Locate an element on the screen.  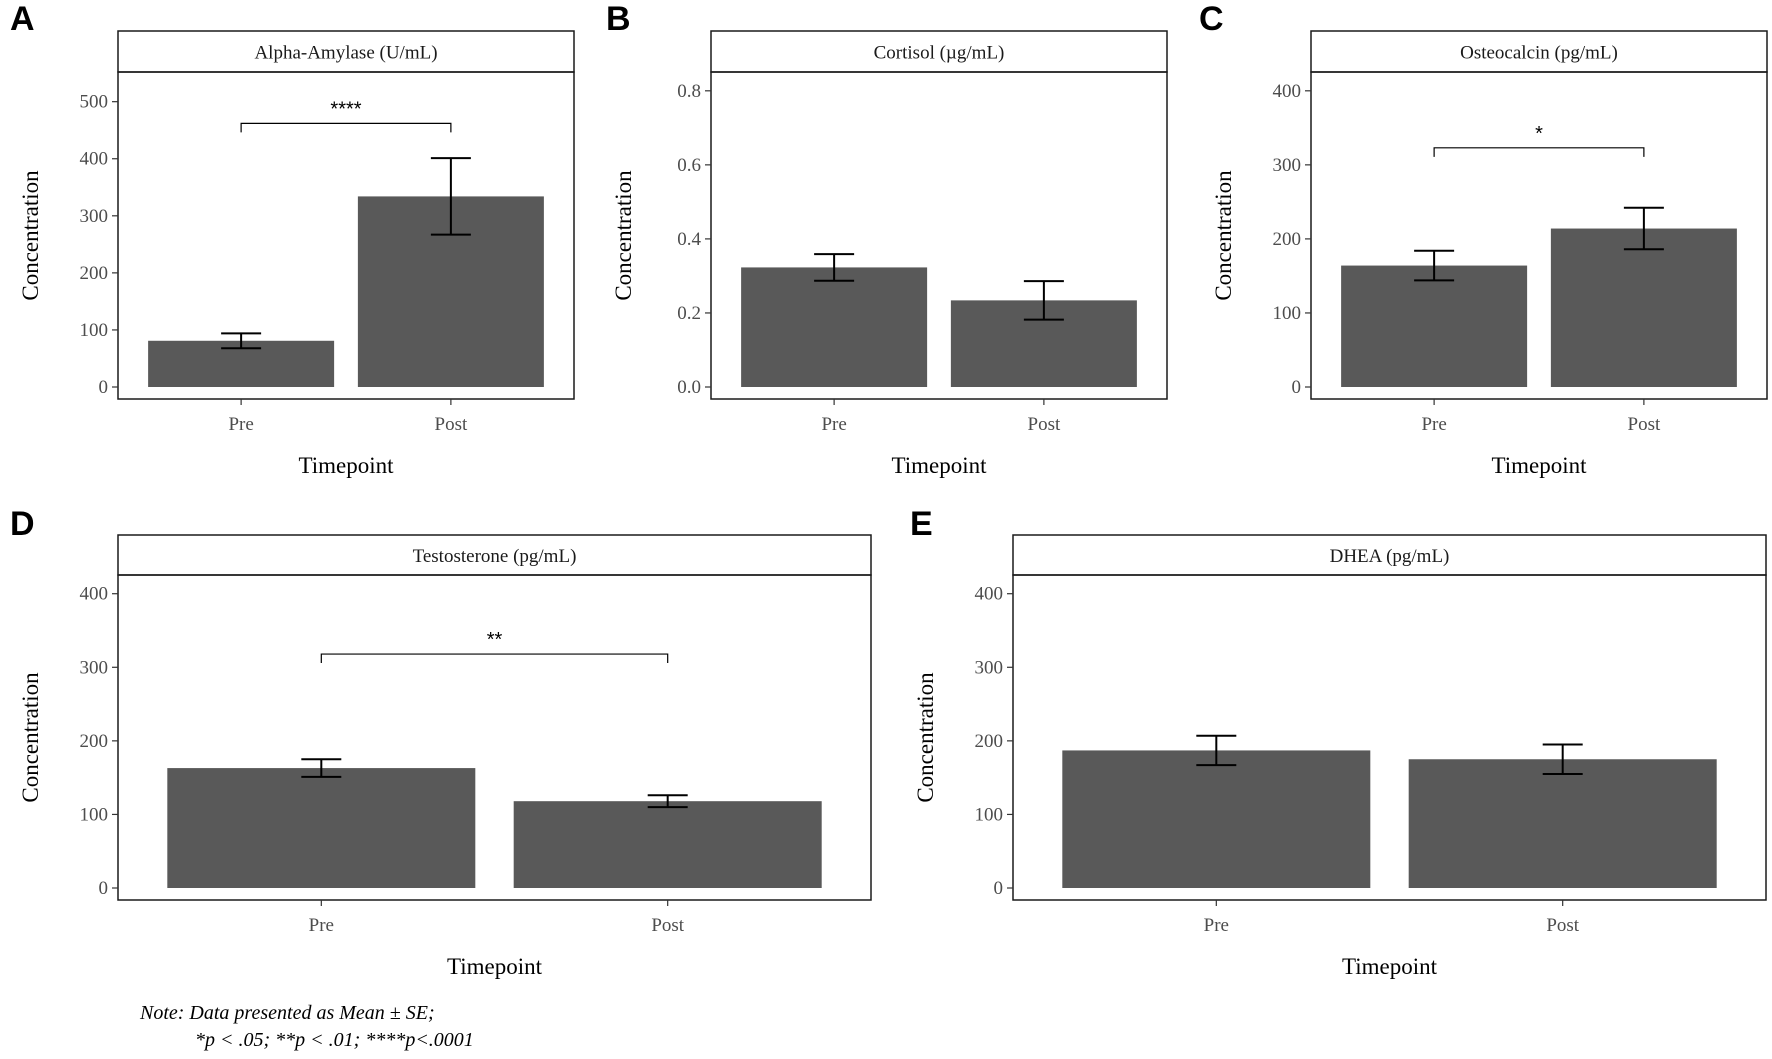
panel-letter: D is located at coordinates (22, 524).